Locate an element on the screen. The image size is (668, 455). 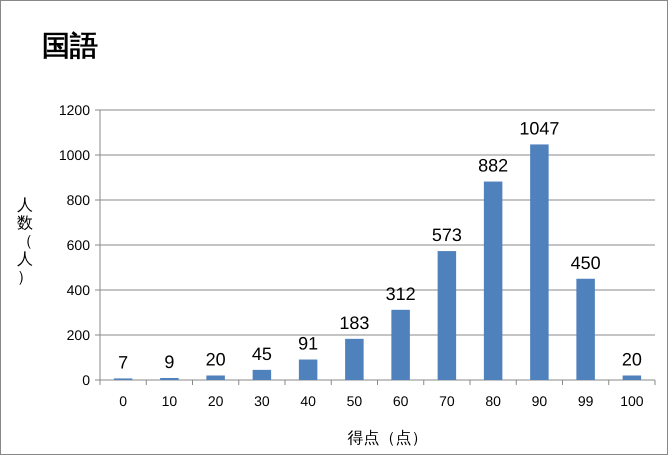
data-label: 183 is located at coordinates (354, 322).